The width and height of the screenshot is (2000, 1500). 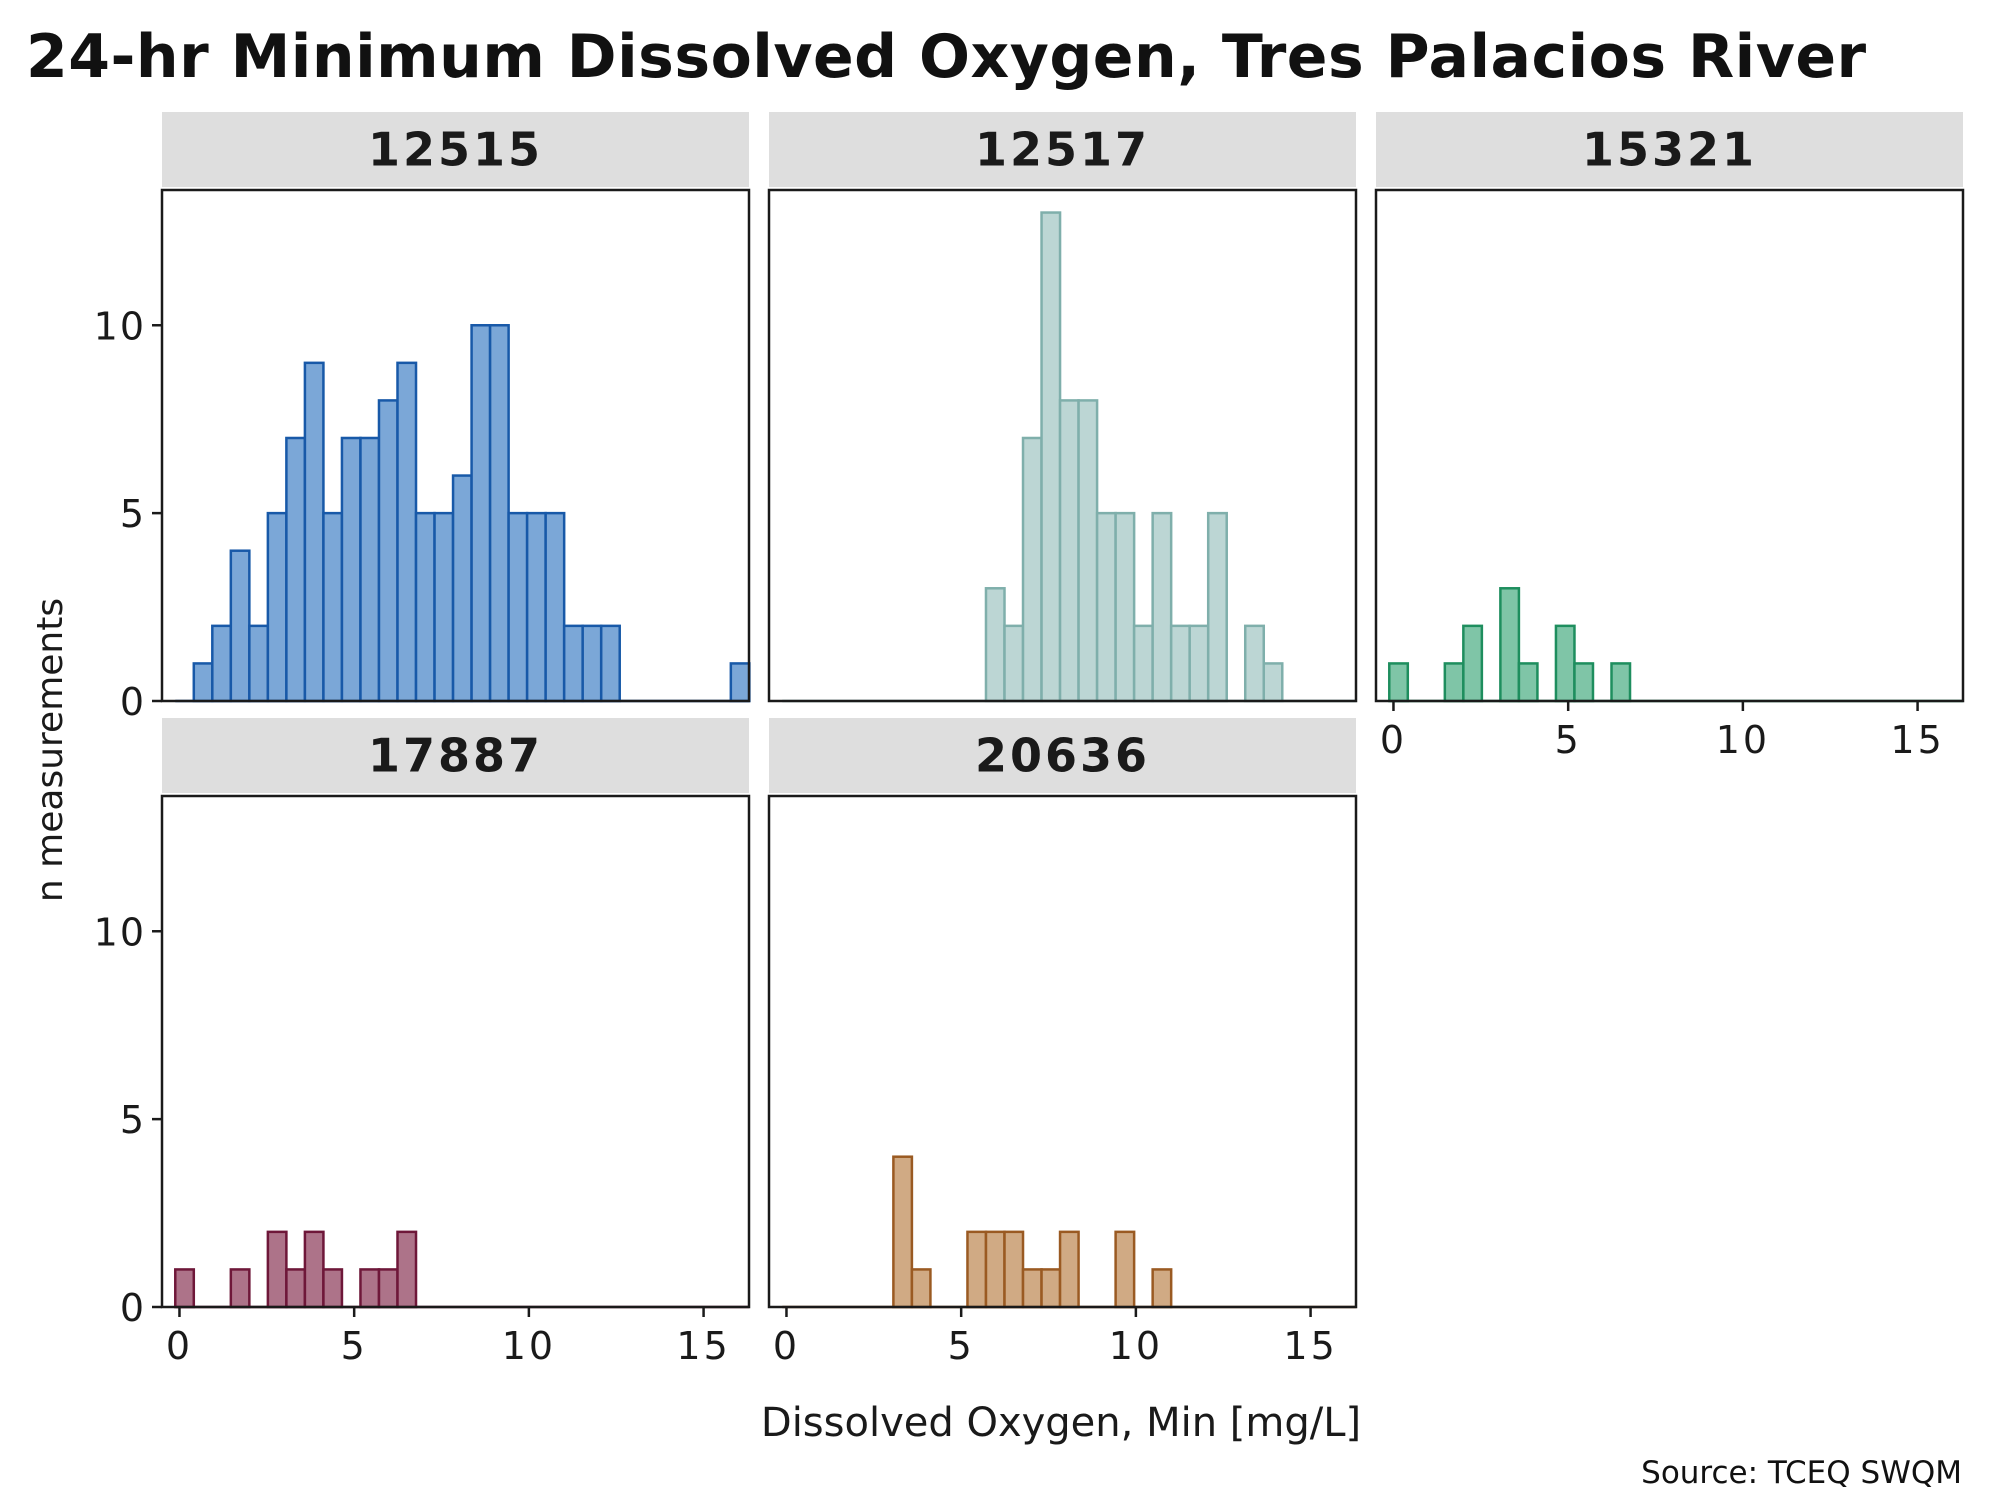 What do you see at coordinates (1801, 1473) in the screenshot?
I see `source-caption: Source: TCEQ SWQM` at bounding box center [1801, 1473].